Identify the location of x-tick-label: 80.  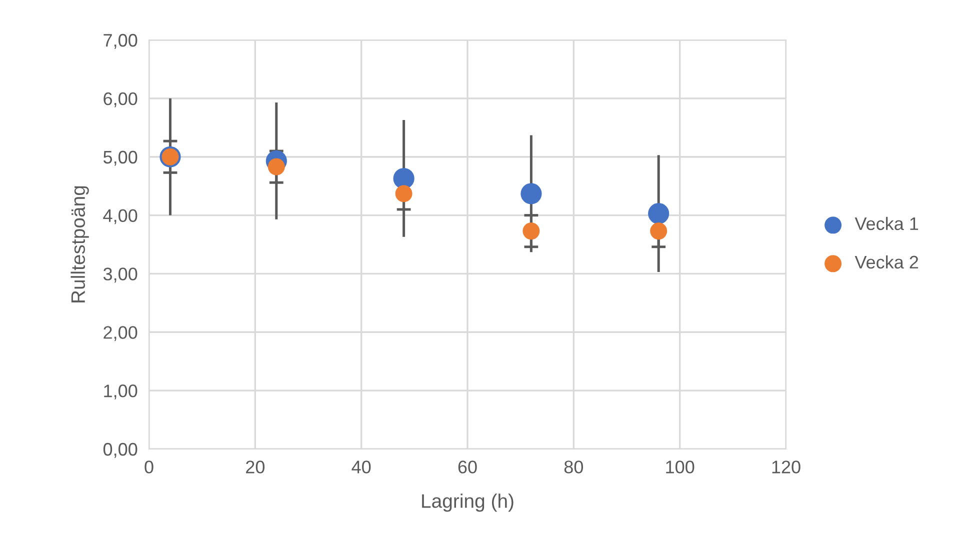
(574, 467).